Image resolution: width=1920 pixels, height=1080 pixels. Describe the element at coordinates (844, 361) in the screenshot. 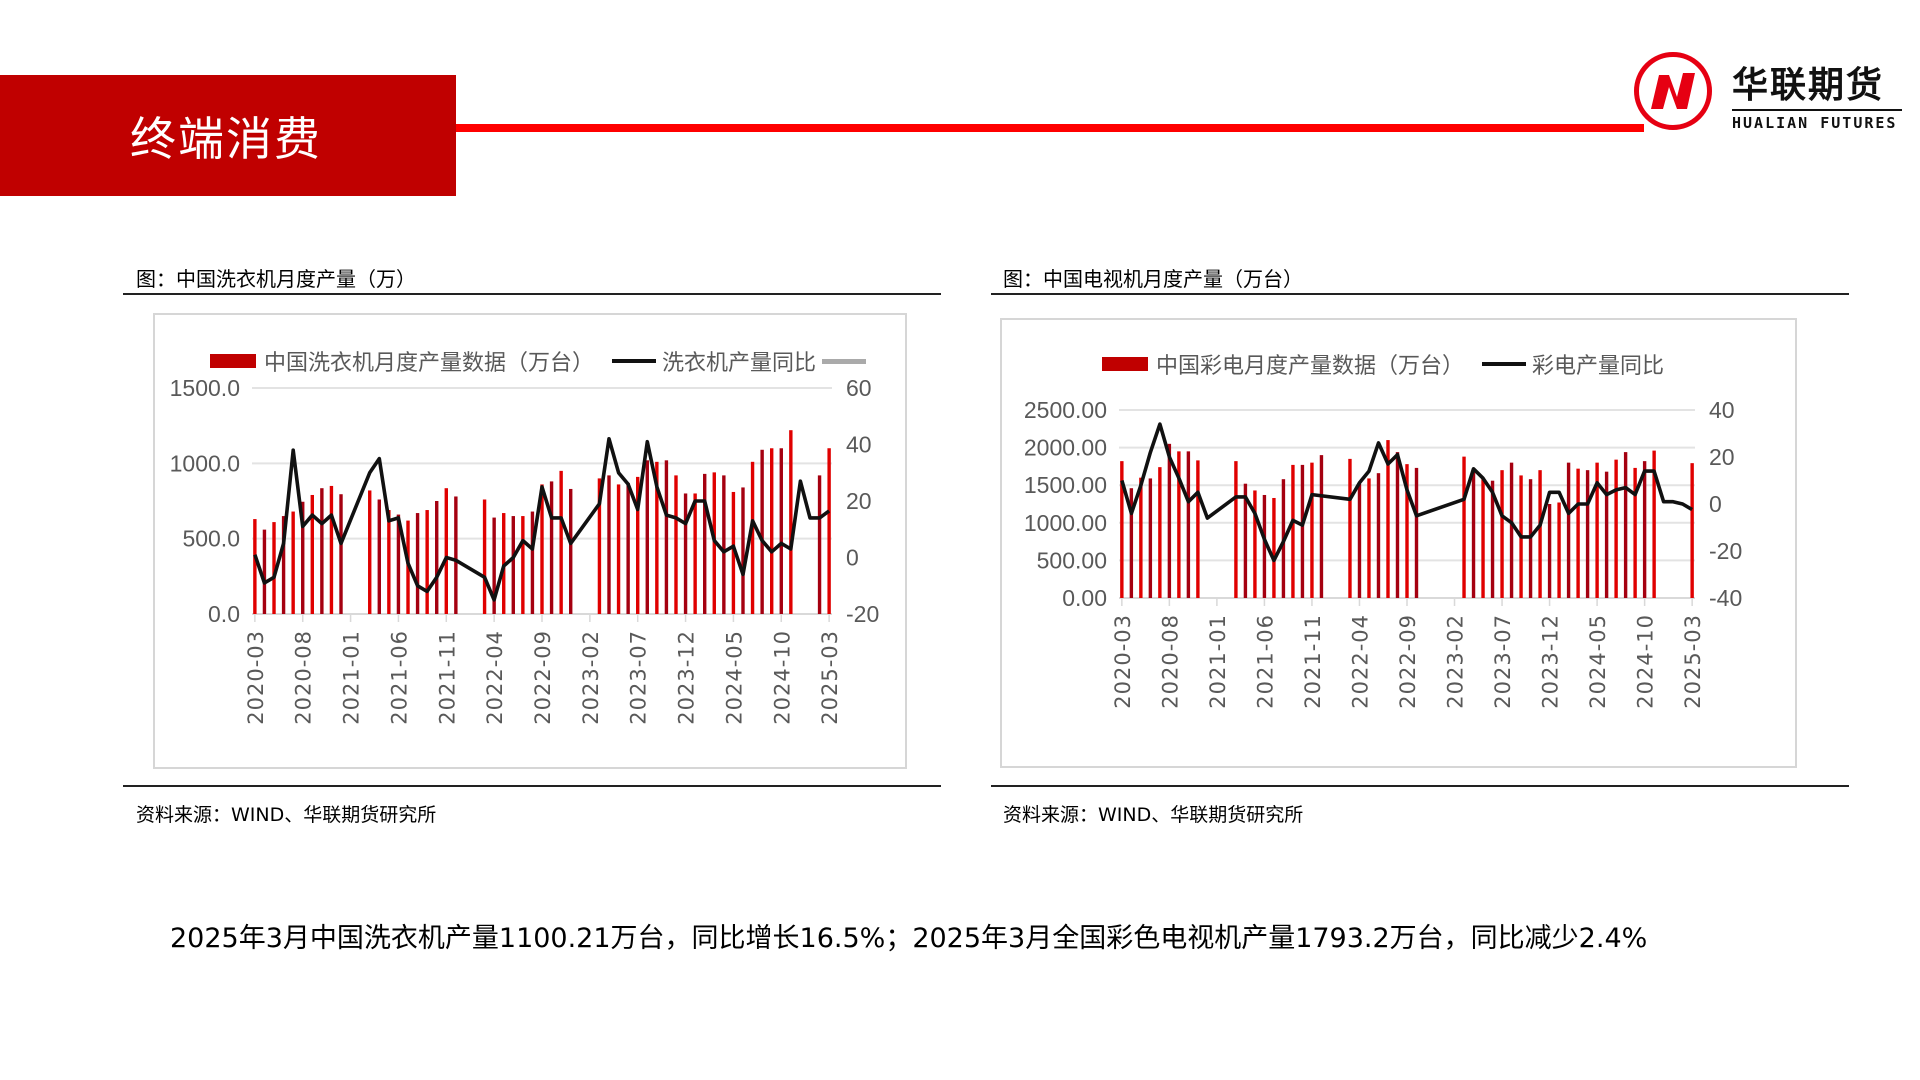

I see `legend-gray-swatch` at that location.